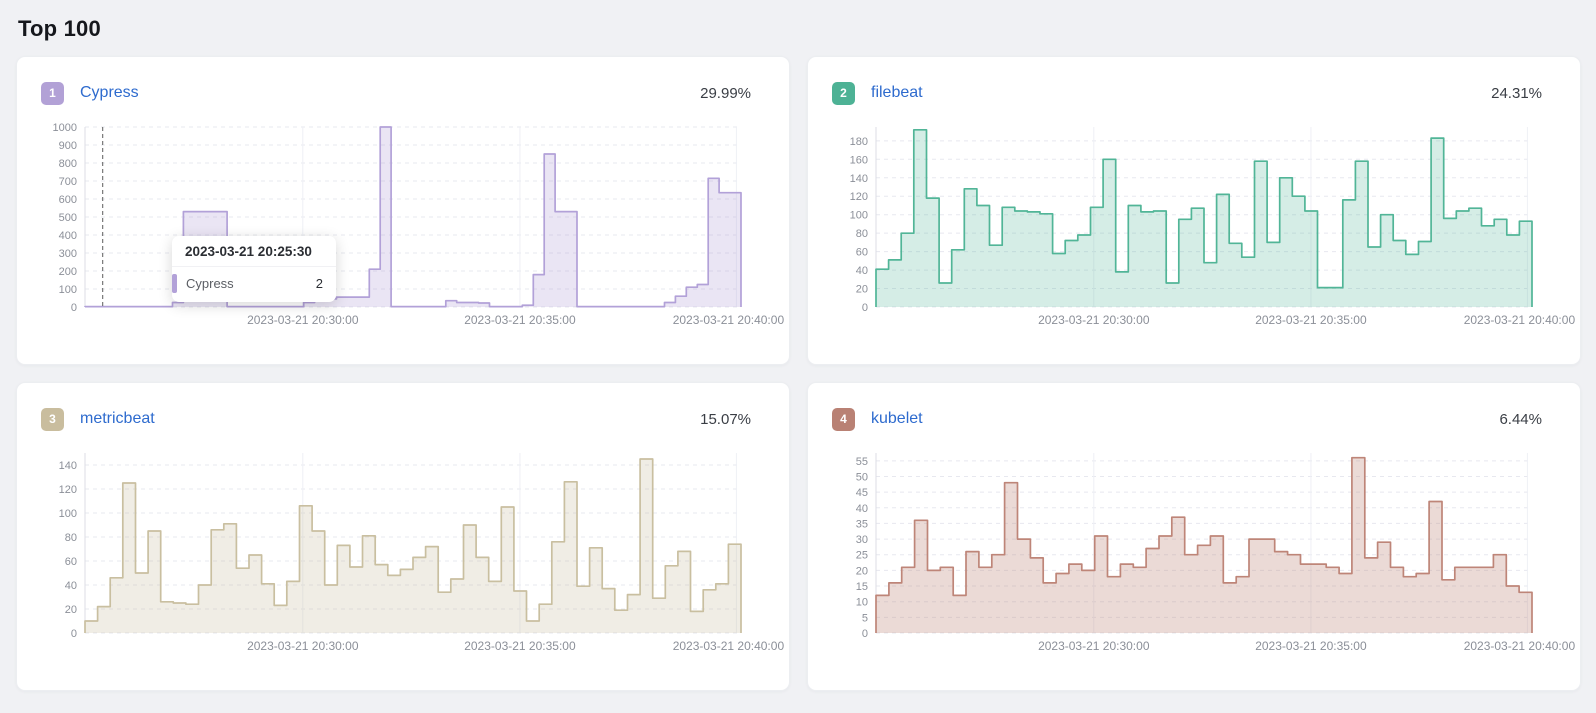 The image size is (1596, 713). What do you see at coordinates (68, 218) in the screenshot?
I see `svg-text: 500` at bounding box center [68, 218].